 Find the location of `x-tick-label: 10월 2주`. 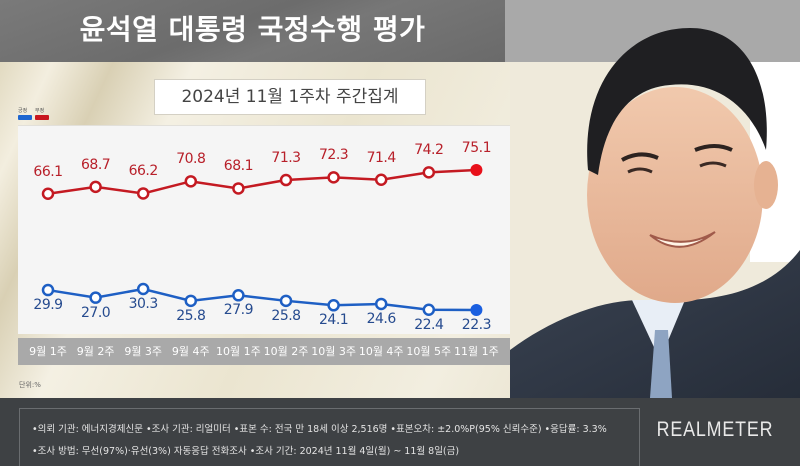

x-tick-label: 10월 2주 is located at coordinates (286, 351).